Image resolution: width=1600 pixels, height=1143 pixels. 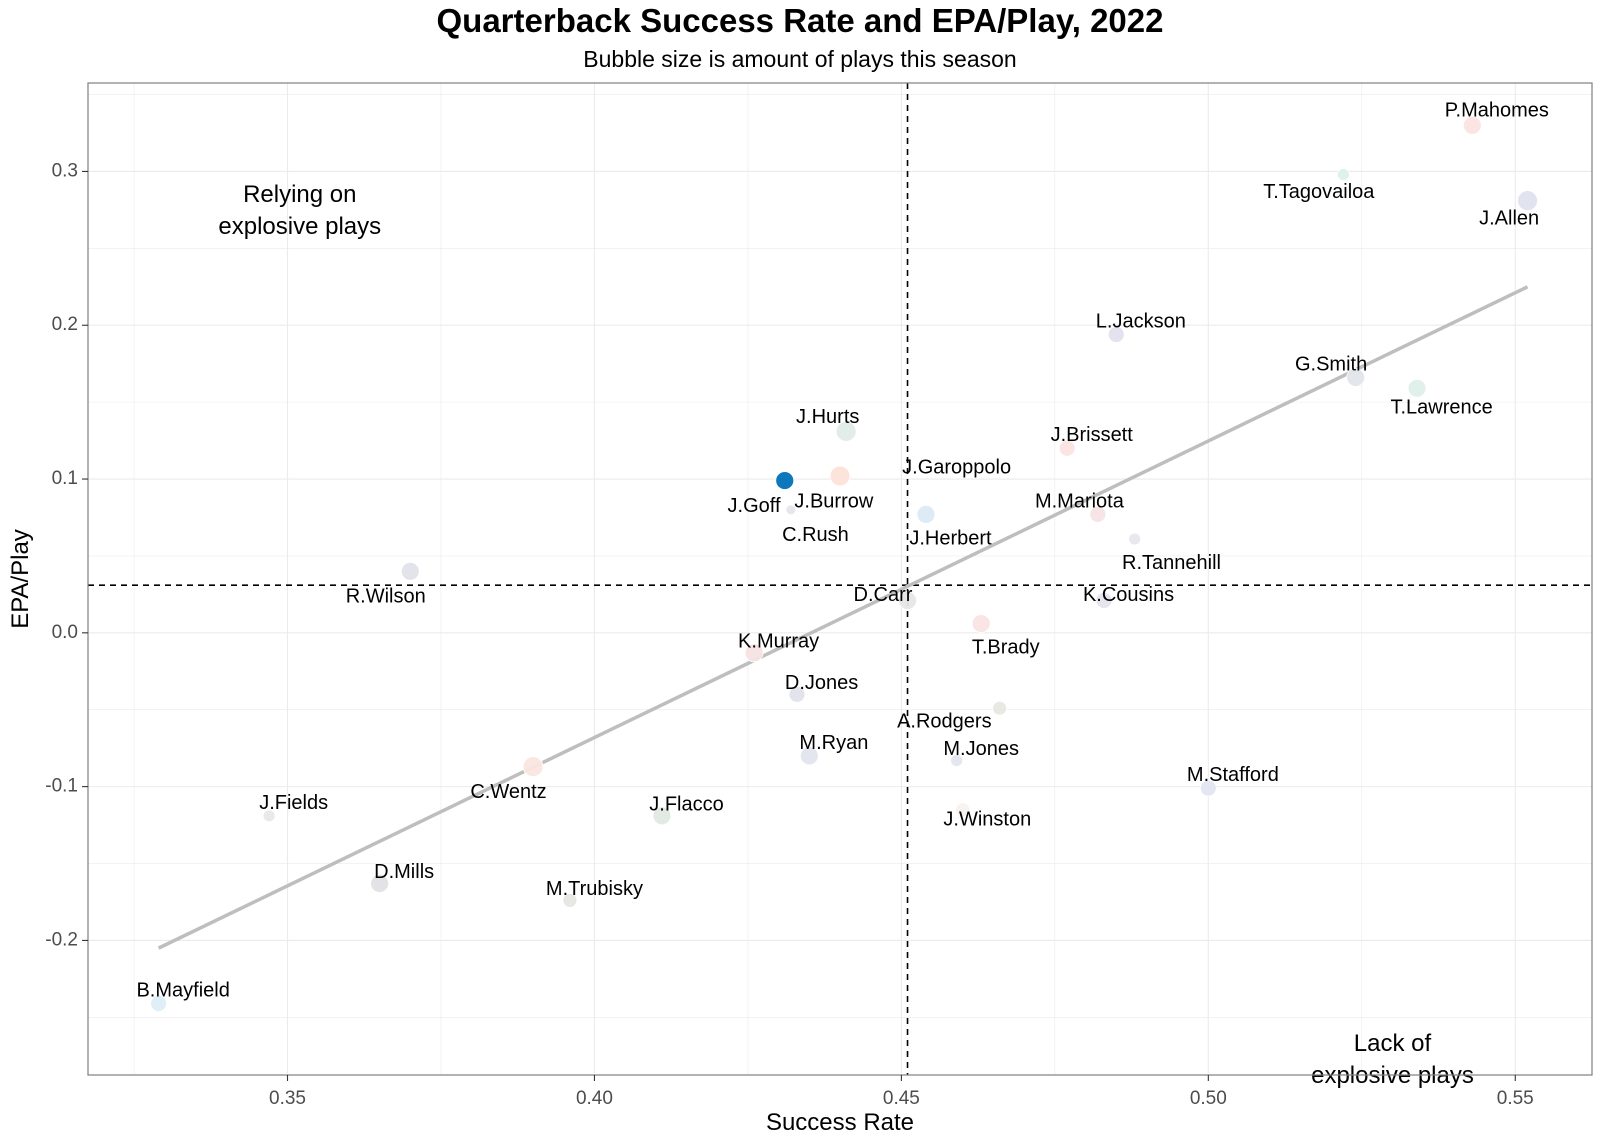 I want to click on quadrant-annotation-line: Lack of, so click(x=1393, y=1043).